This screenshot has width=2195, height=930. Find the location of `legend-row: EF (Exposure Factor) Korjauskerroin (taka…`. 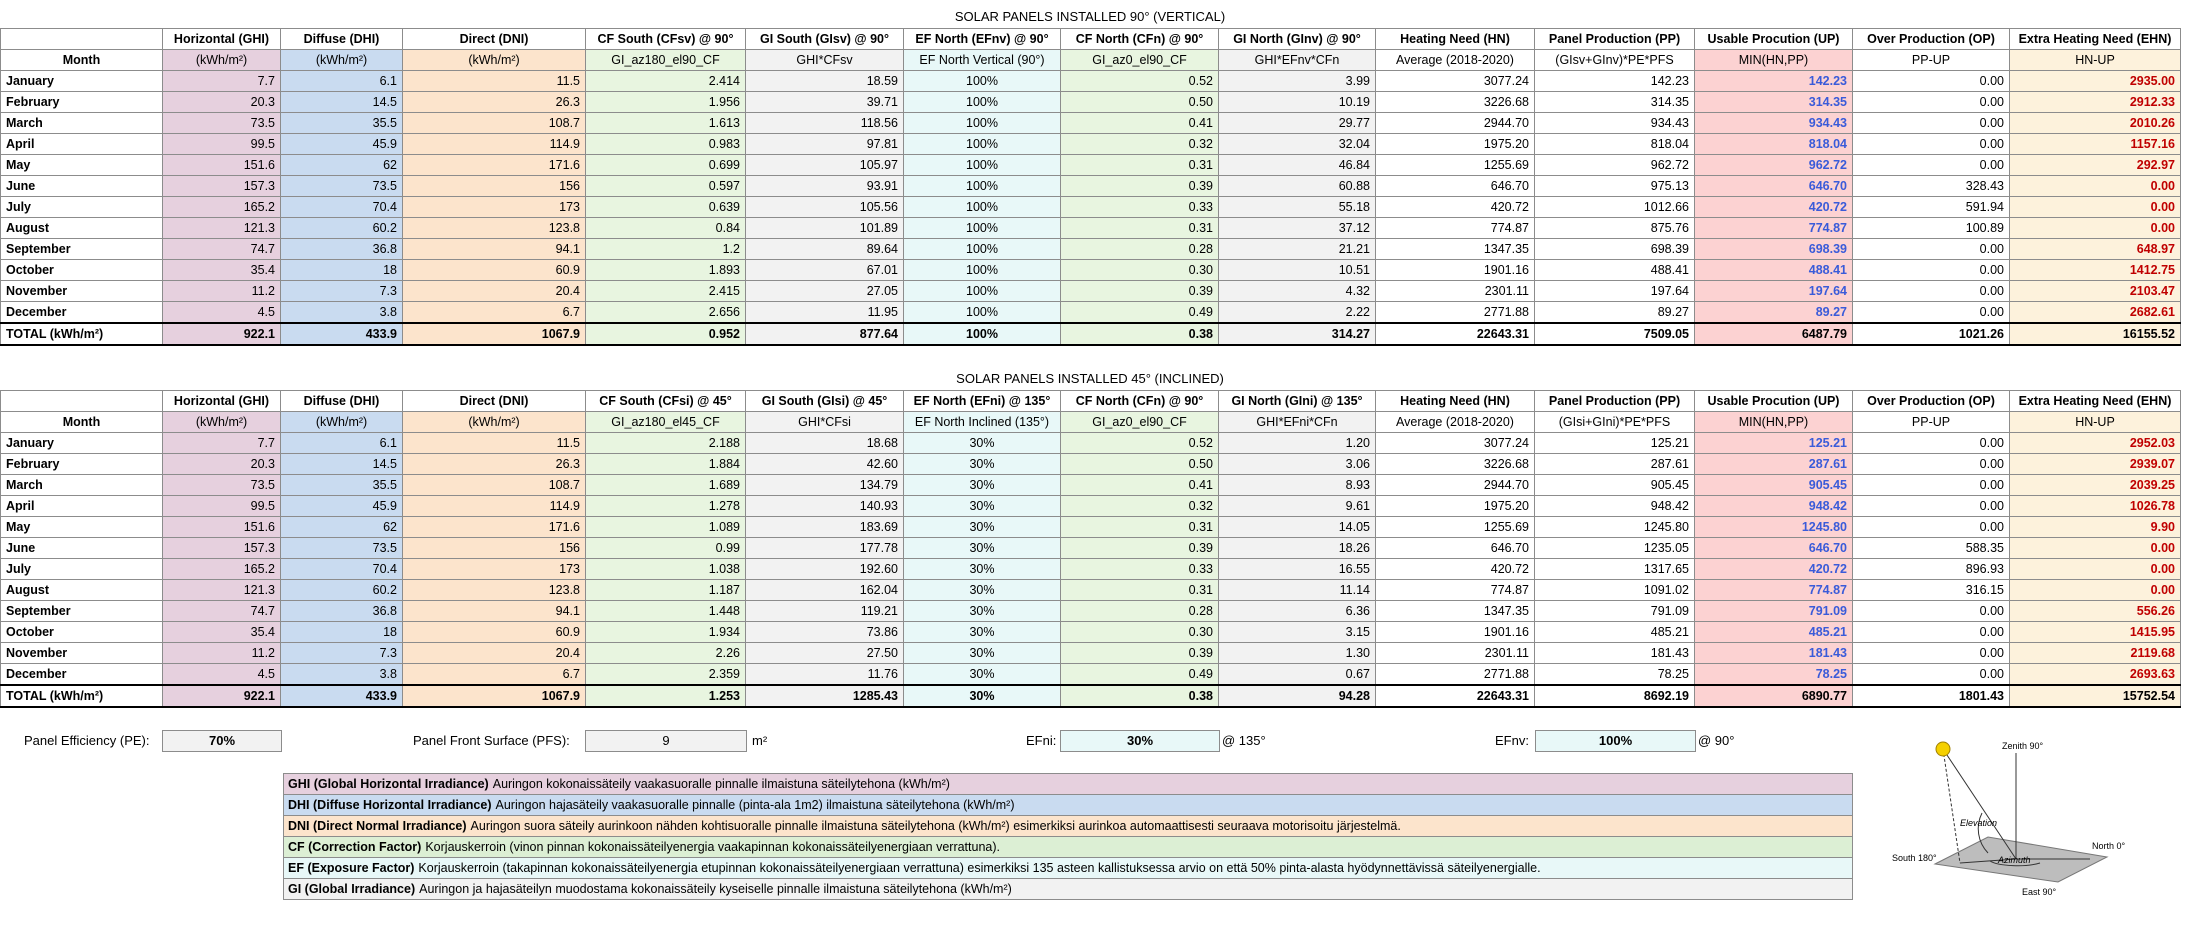

legend-row: EF (Exposure Factor) Korjauskerroin (taka… is located at coordinates (1068, 868).